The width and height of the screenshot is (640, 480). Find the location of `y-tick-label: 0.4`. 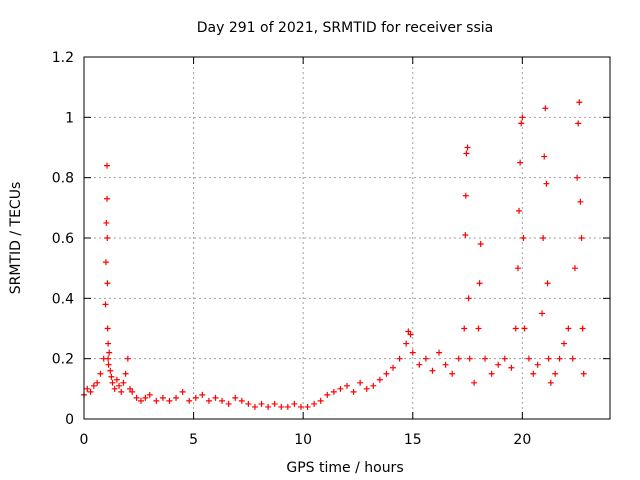

y-tick-label: 0.4 is located at coordinates (63, 299).